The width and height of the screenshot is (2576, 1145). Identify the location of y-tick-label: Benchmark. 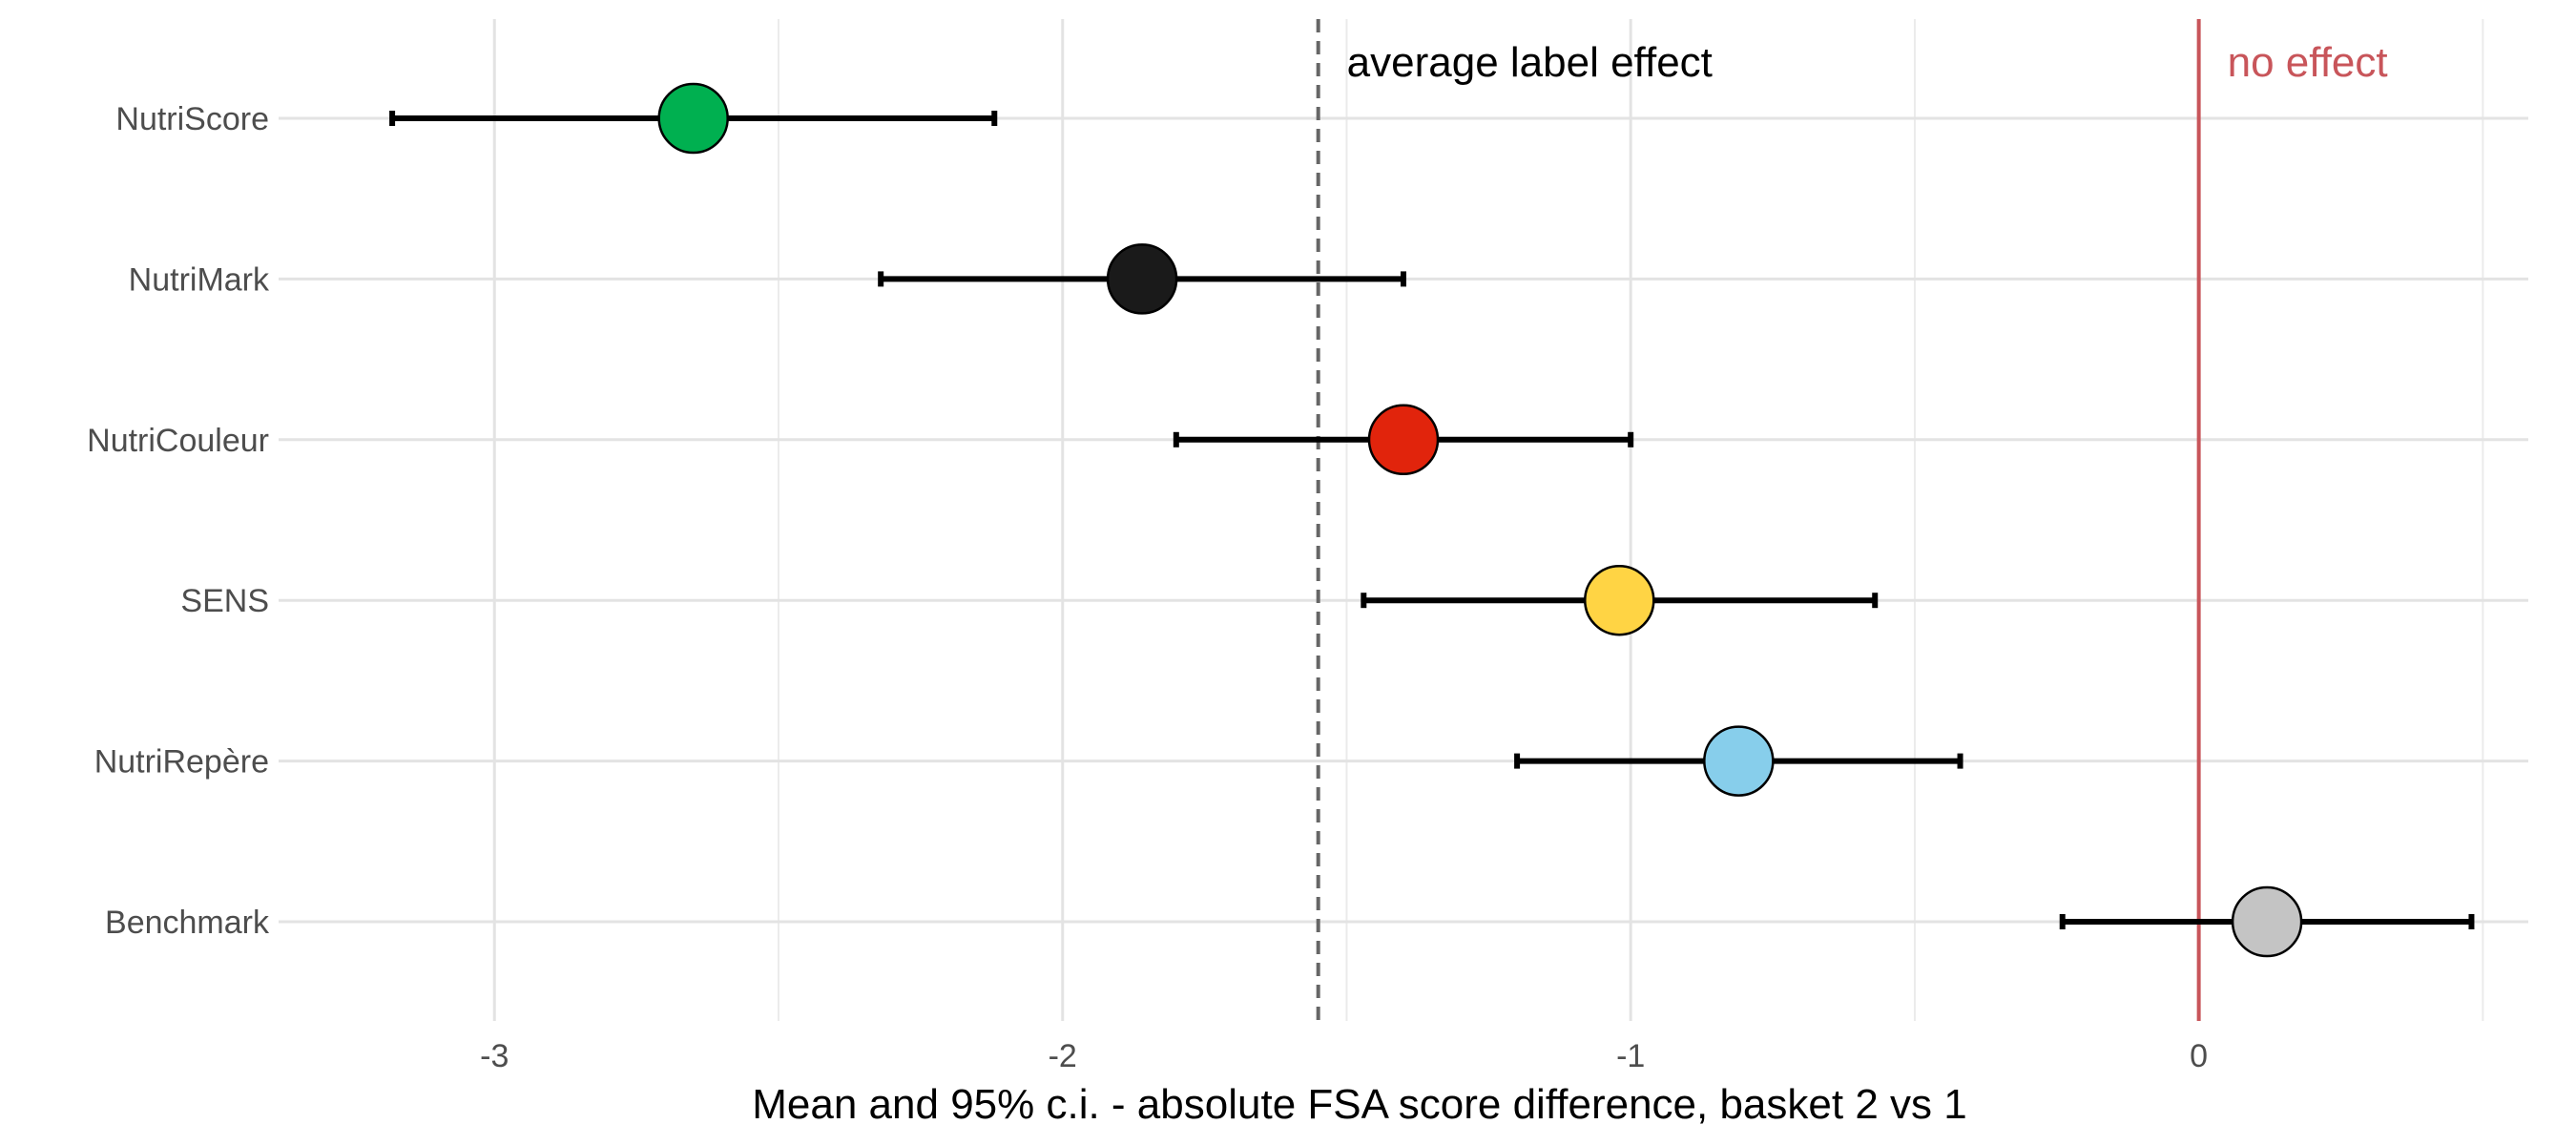
(187, 923).